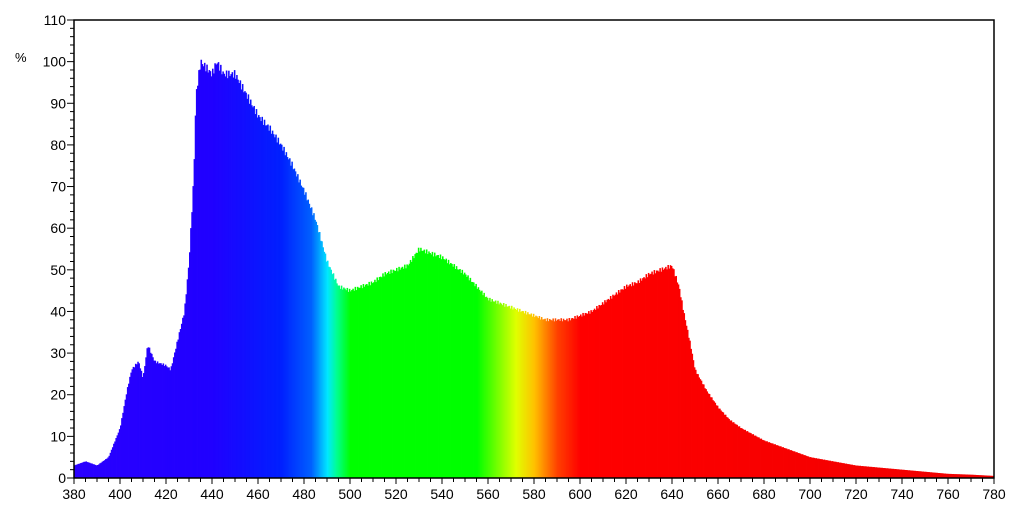 Image resolution: width=1030 pixels, height=523 pixels. I want to click on x-tick-label: 500, so click(350, 494).